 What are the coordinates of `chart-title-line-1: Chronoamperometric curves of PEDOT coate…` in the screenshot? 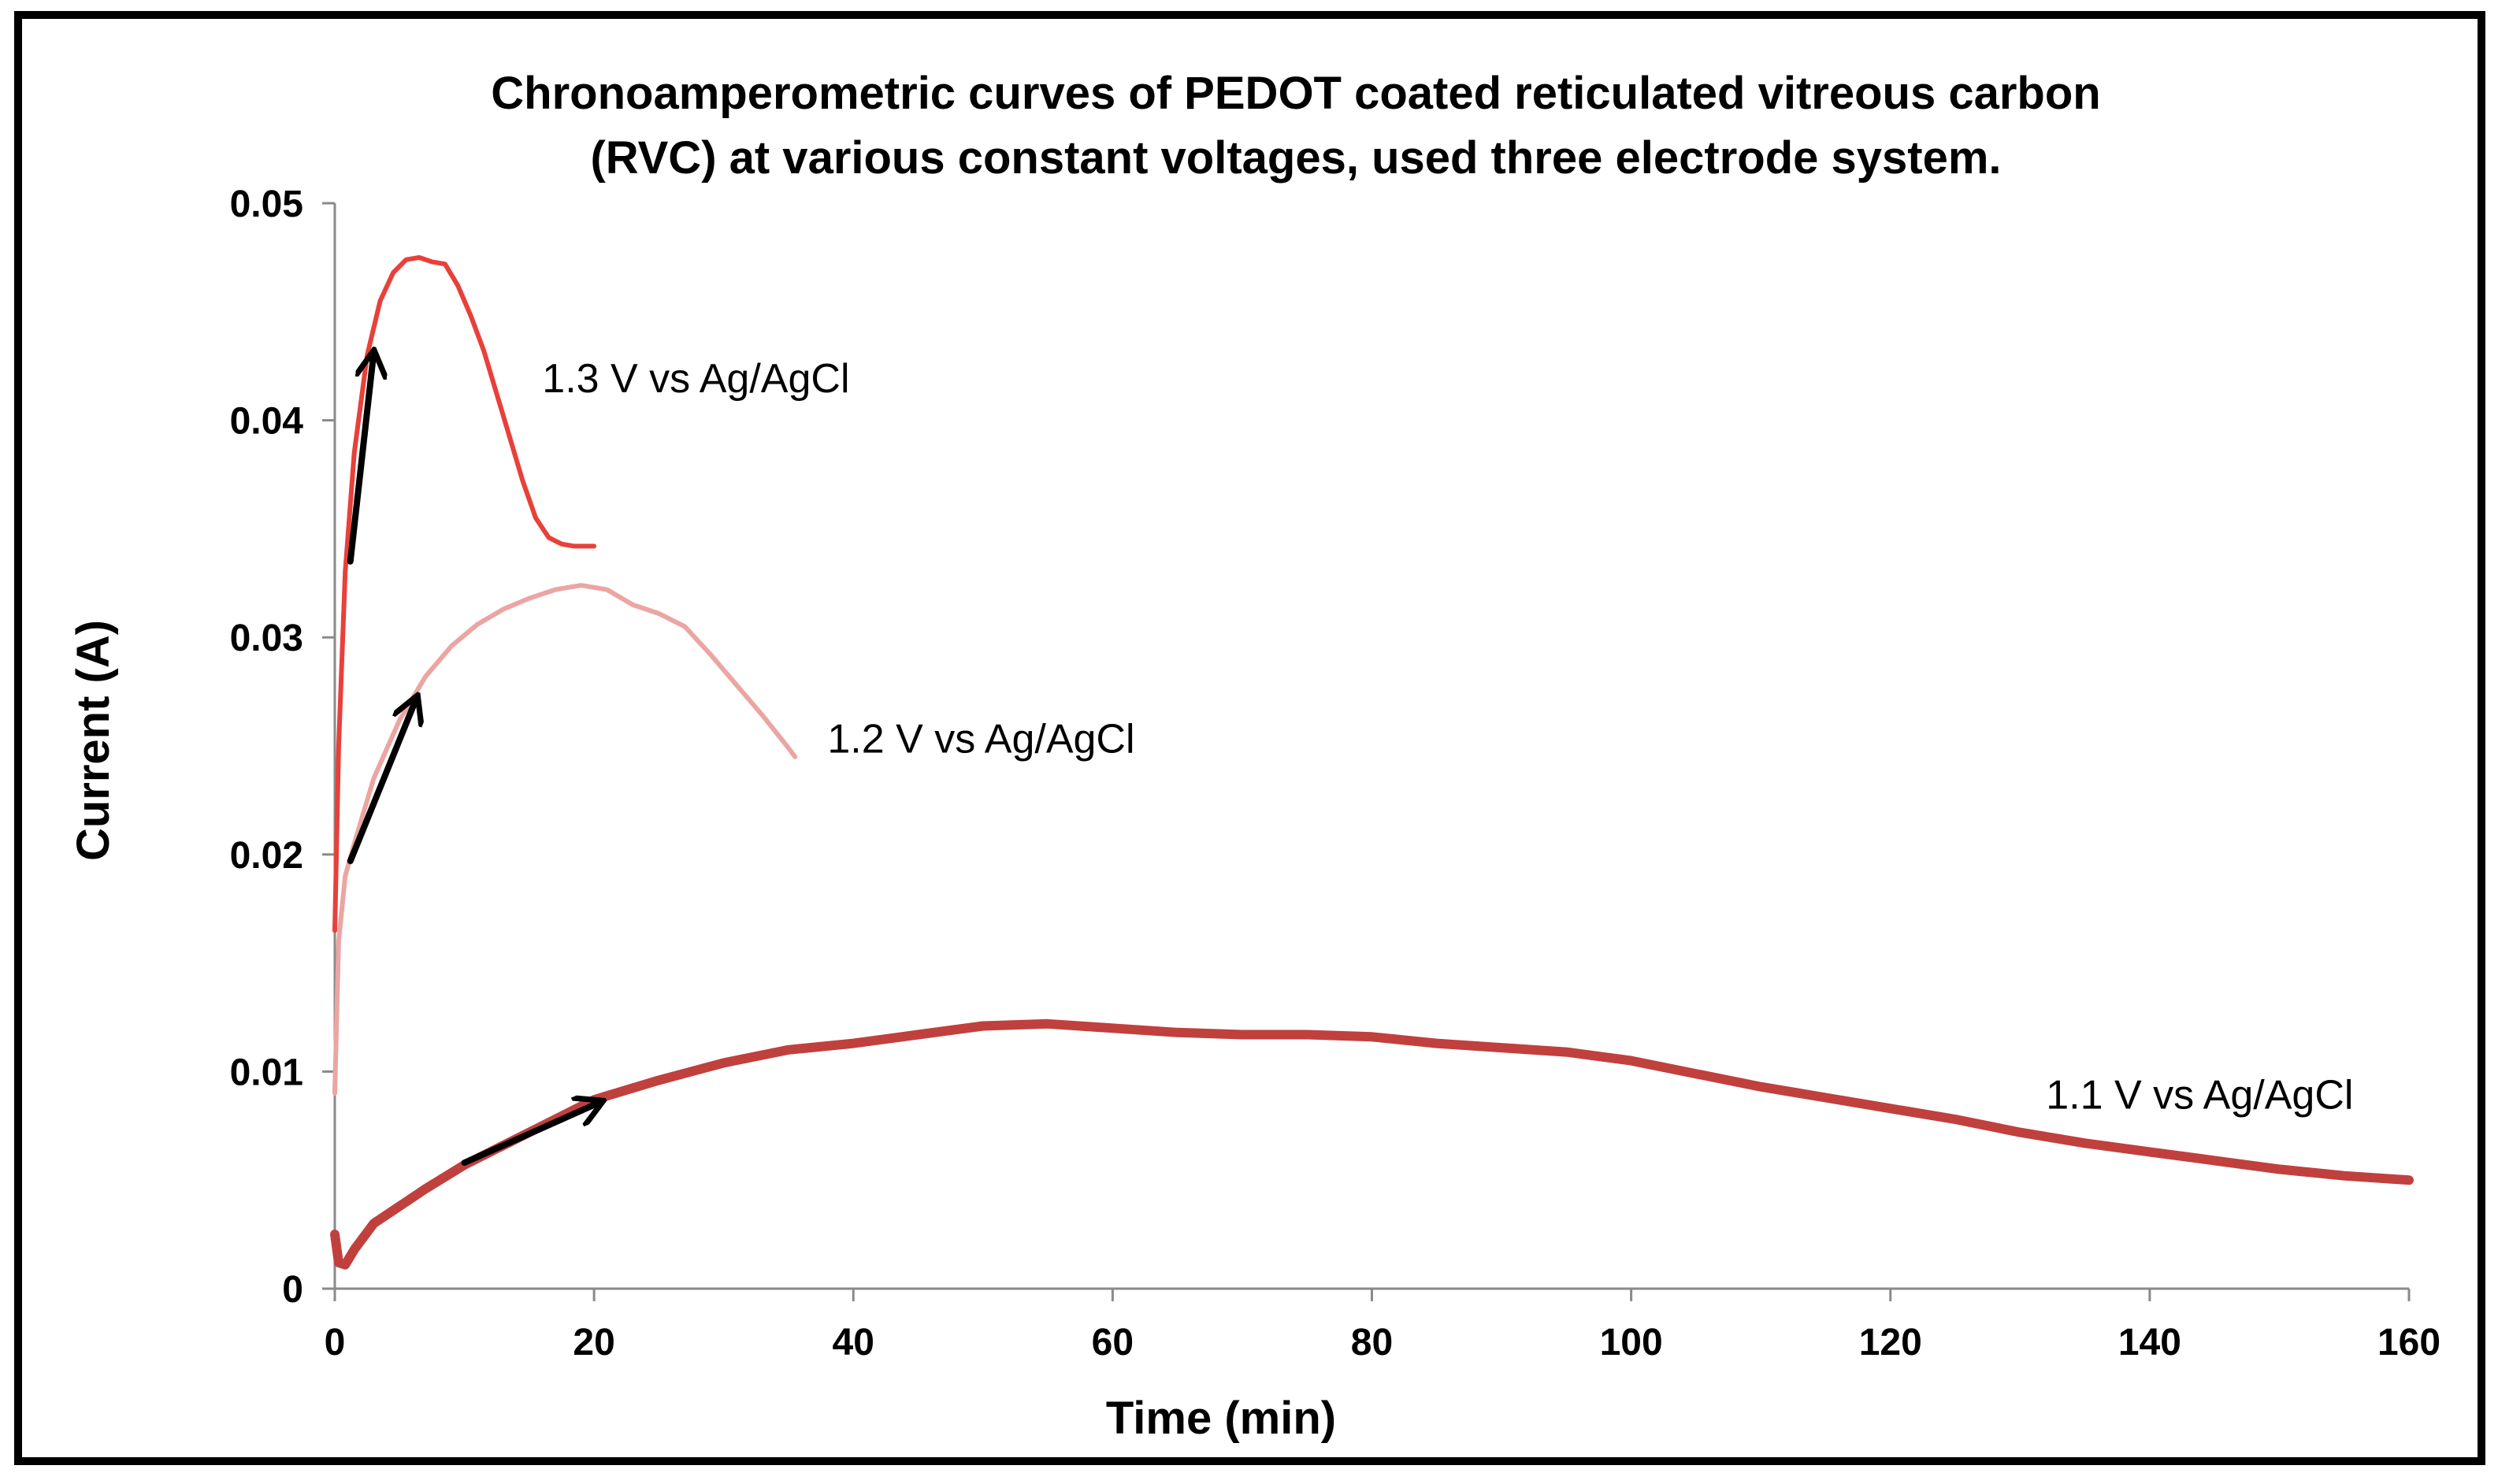 It's located at (1295, 94).